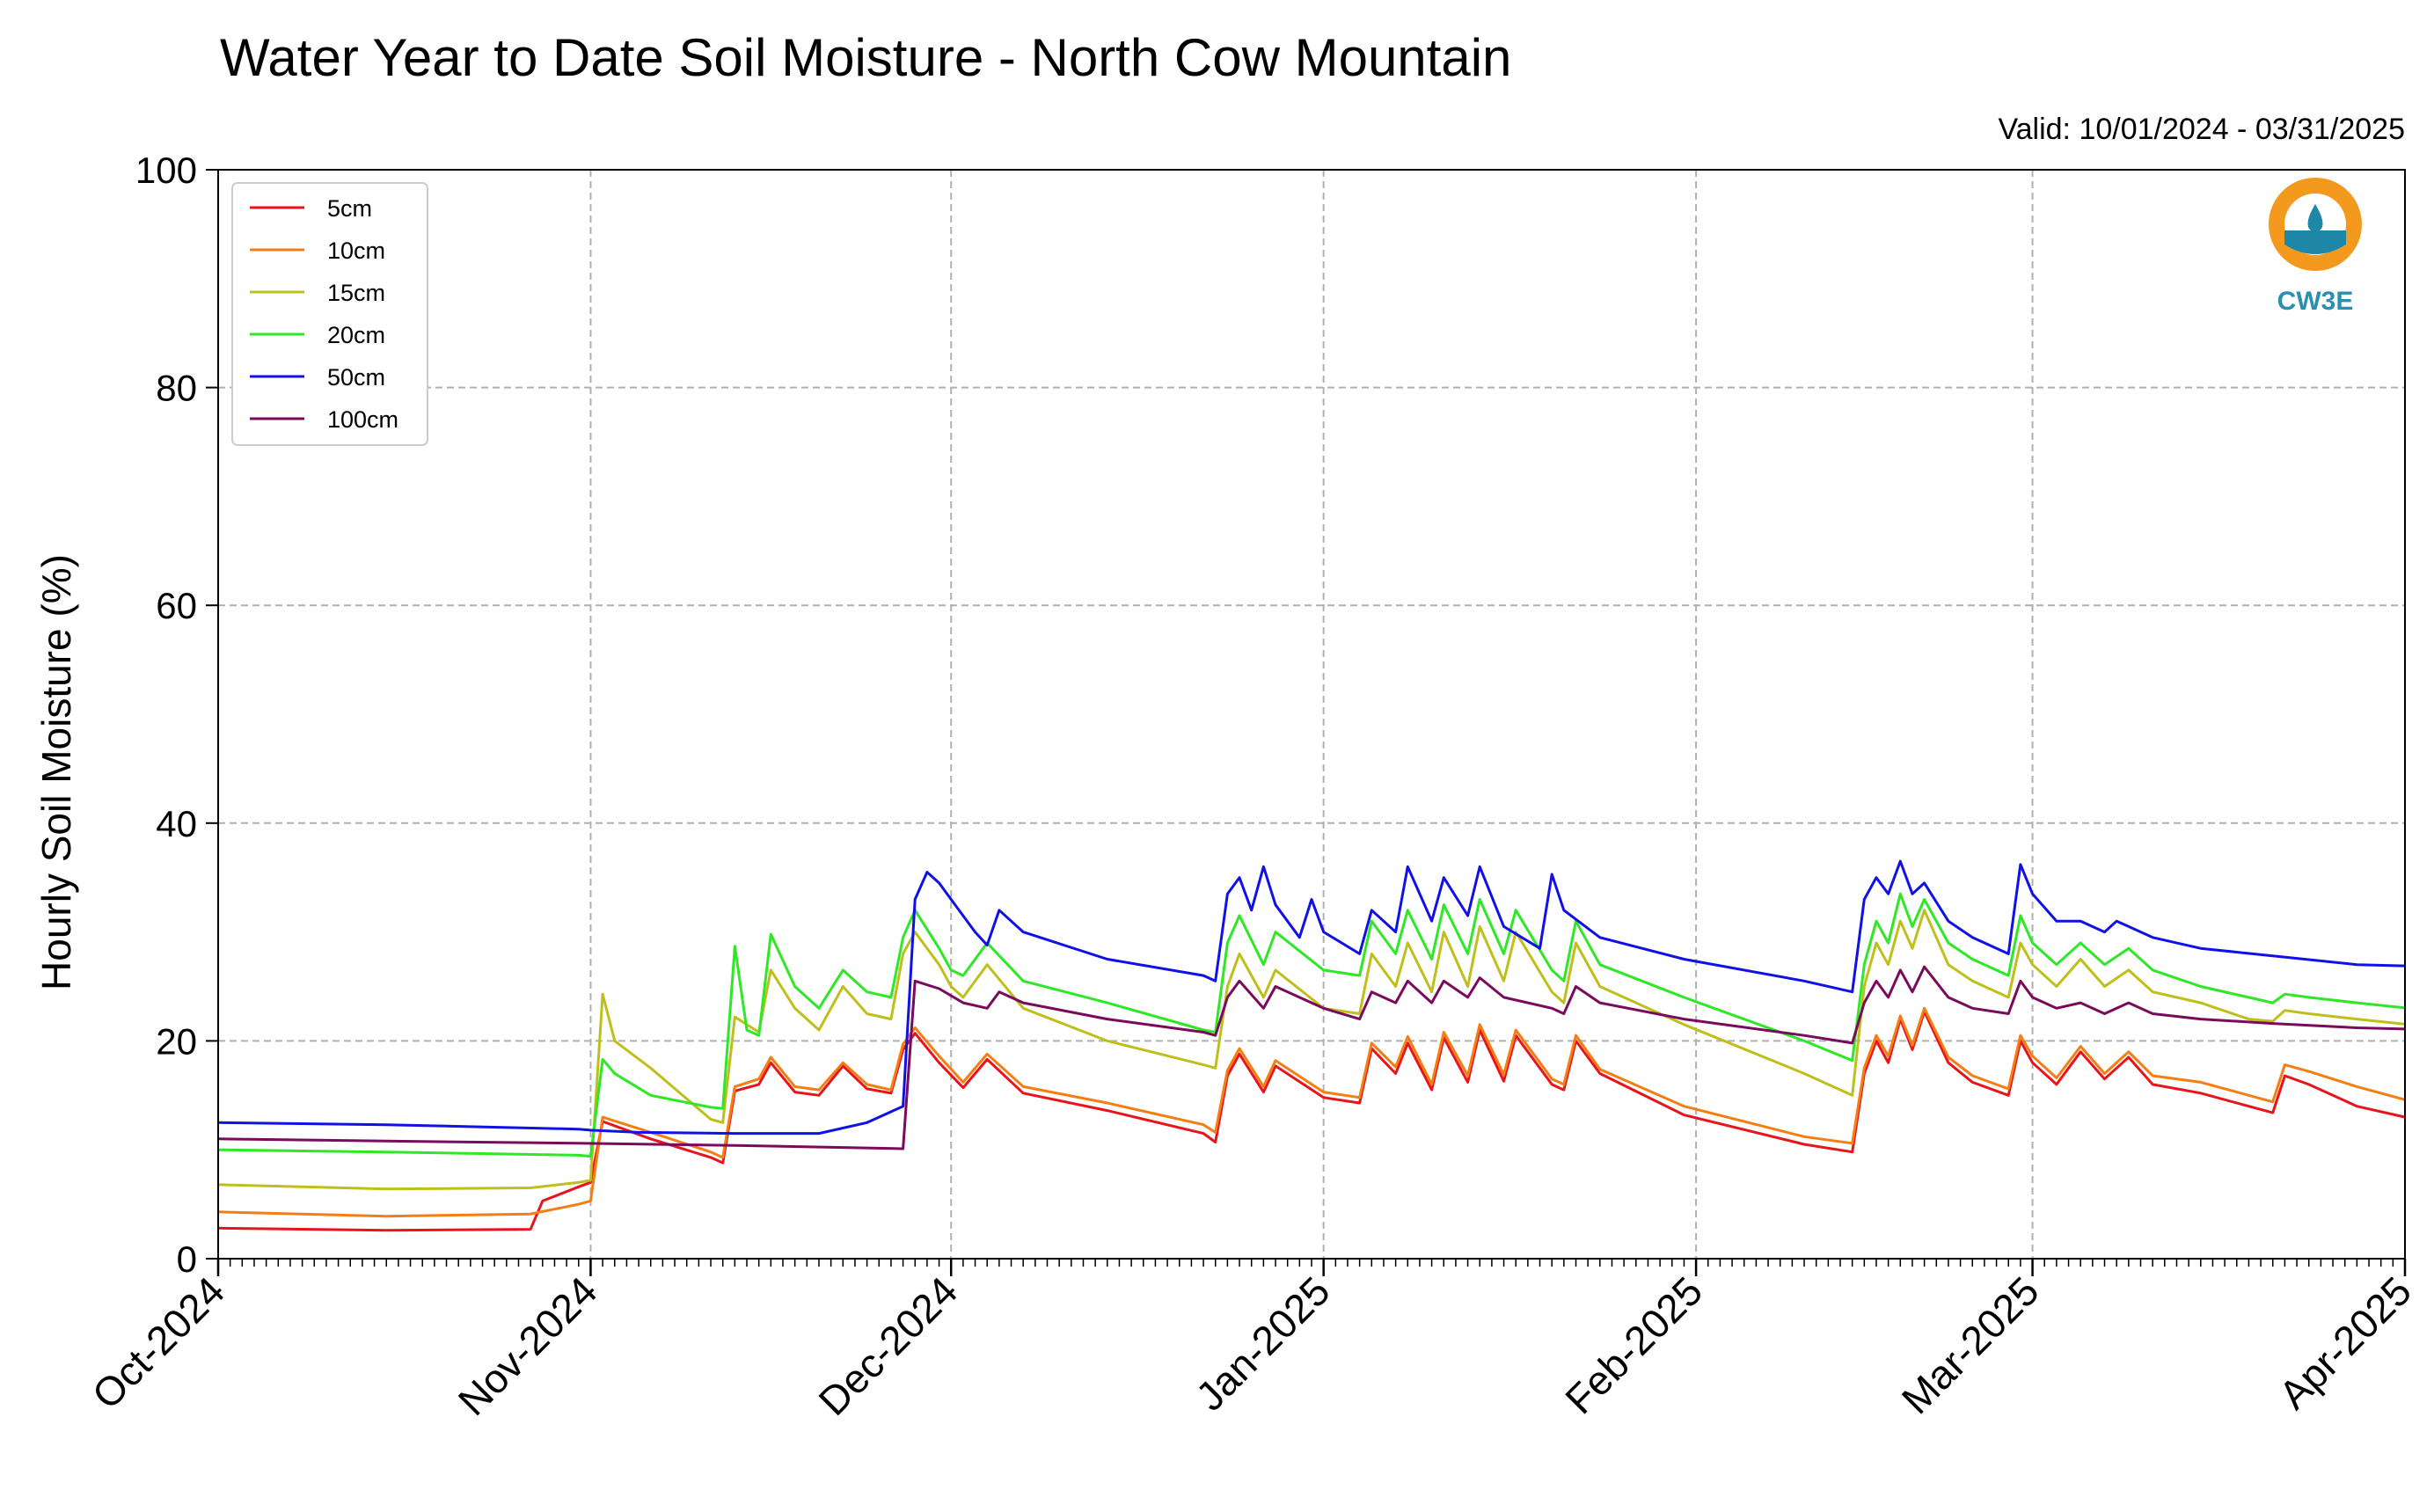  I want to click on legend-label-20cm: 20cm, so click(356, 335).